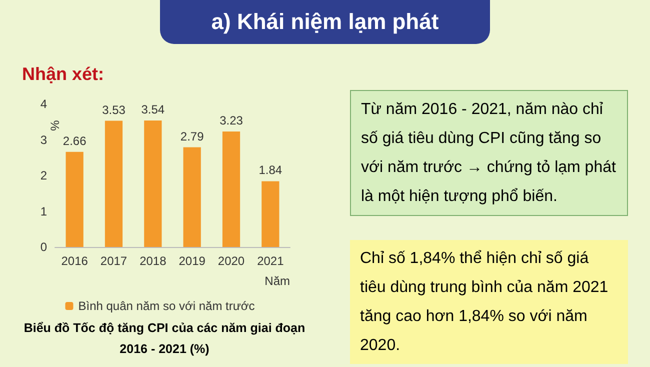  What do you see at coordinates (153, 109) in the screenshot?
I see `data-label: 3.54` at bounding box center [153, 109].